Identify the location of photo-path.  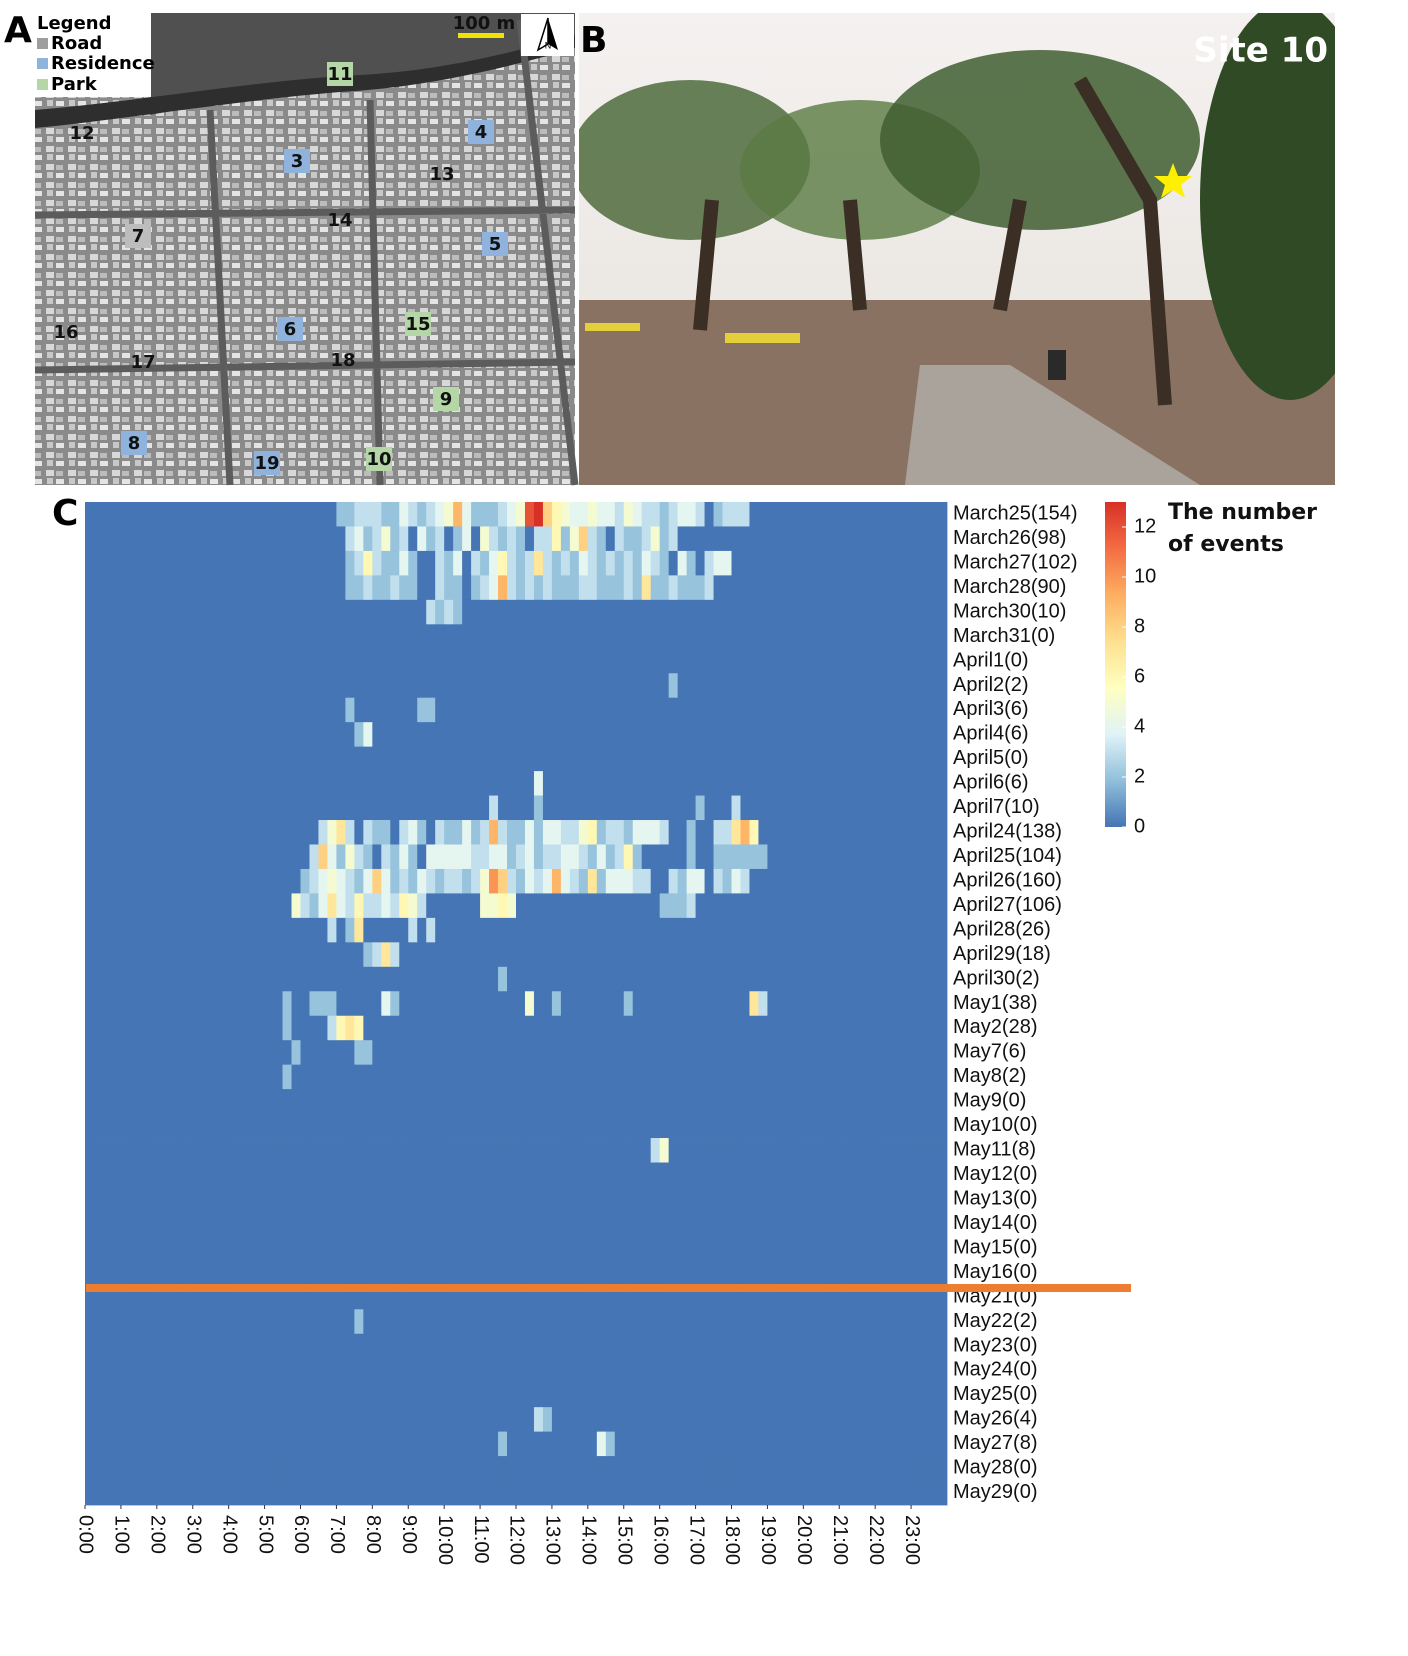
(1052, 425).